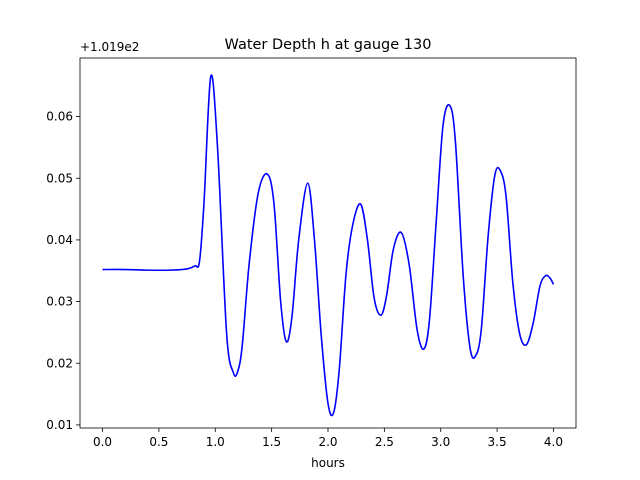 The image size is (640, 480). Describe the element at coordinates (497, 442) in the screenshot. I see `x-tick-label: 3.5` at that location.